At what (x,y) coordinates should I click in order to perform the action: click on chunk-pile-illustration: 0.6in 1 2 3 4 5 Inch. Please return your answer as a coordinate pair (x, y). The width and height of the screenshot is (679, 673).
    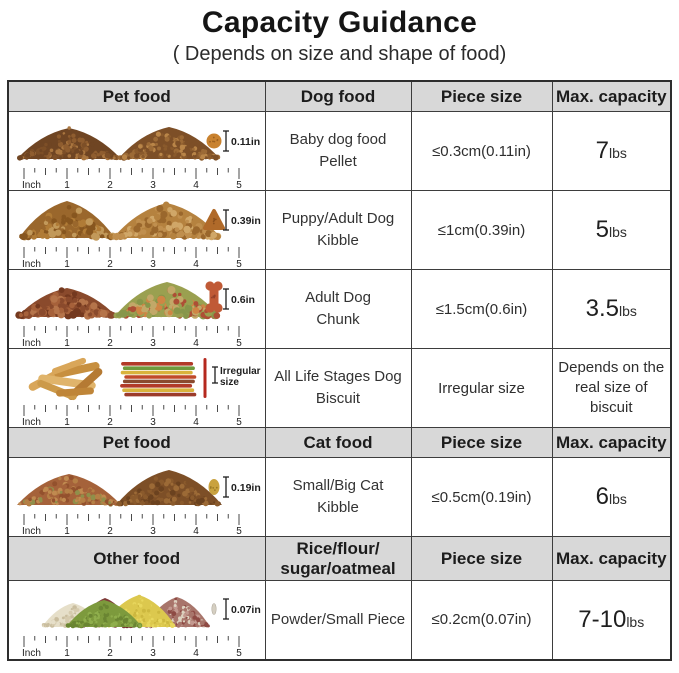
    Looking at the image, I should click on (135, 314).